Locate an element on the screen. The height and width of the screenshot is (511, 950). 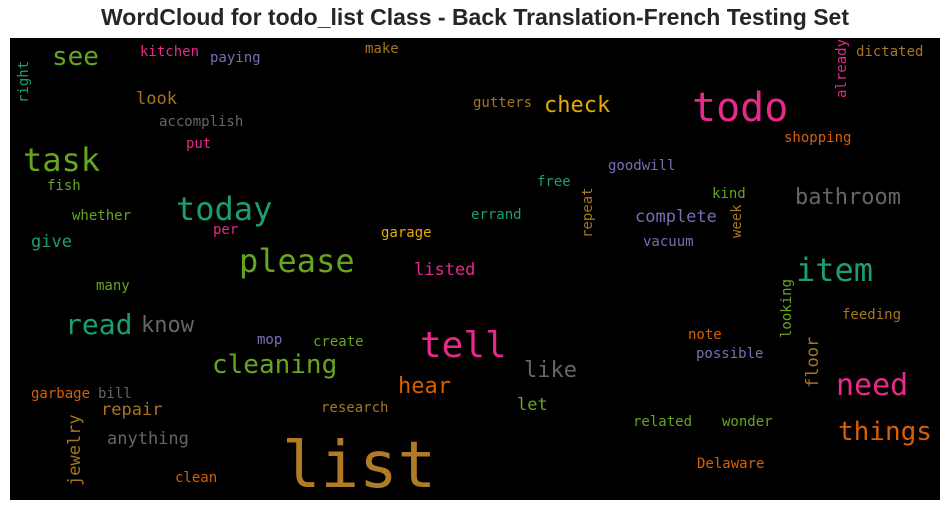
word-know: know is located at coordinates (168, 325).